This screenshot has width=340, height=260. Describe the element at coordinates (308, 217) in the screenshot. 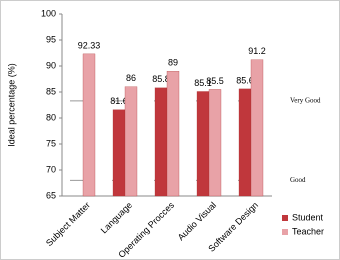

I see `legend-label: Student` at that location.